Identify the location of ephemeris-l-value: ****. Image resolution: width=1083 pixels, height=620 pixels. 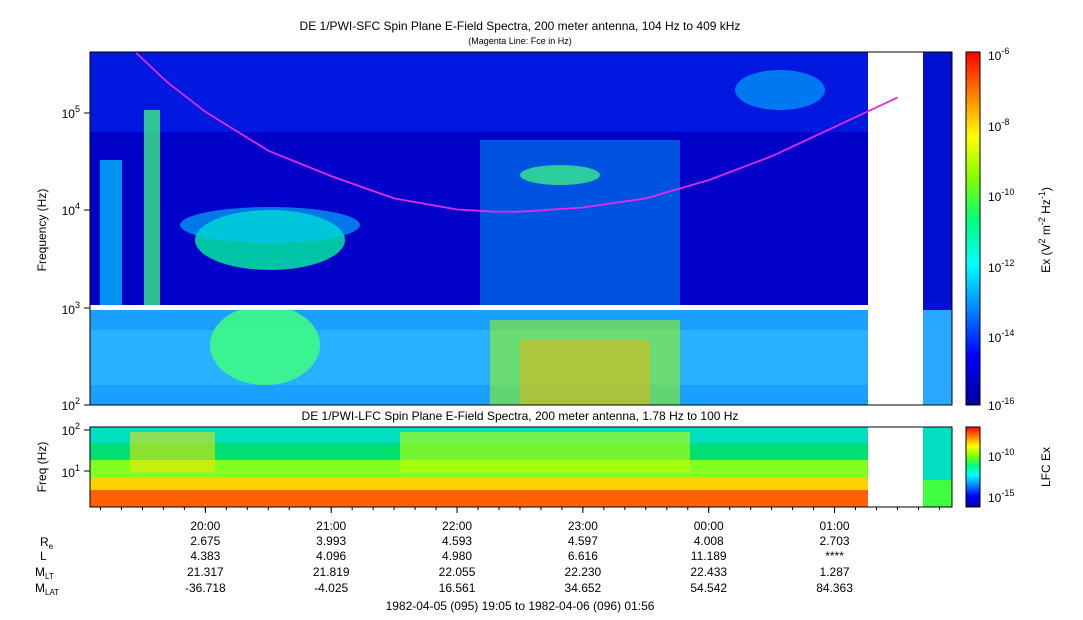
(834, 556).